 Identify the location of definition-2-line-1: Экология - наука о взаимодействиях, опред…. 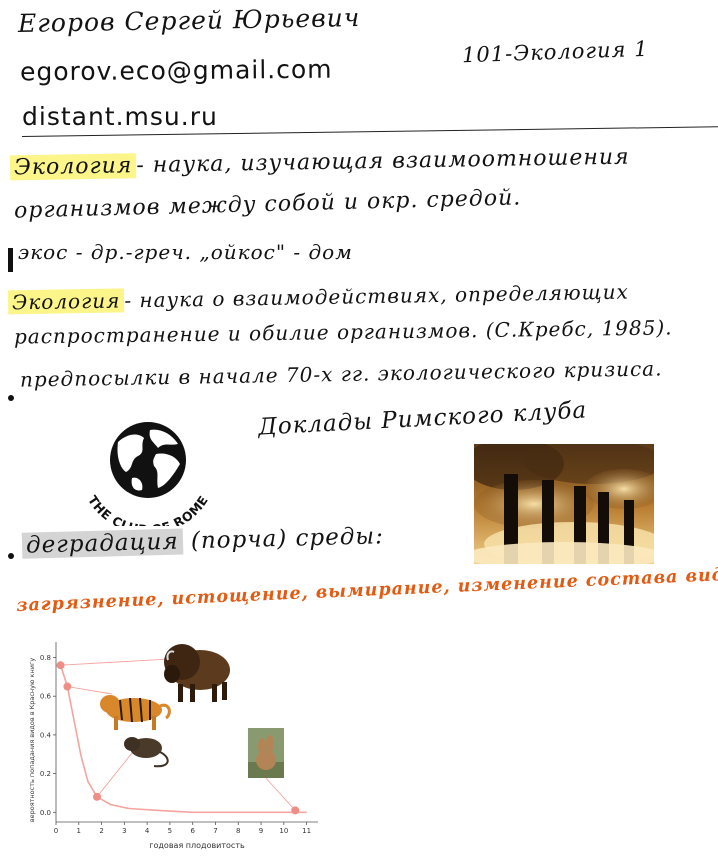
(318, 297).